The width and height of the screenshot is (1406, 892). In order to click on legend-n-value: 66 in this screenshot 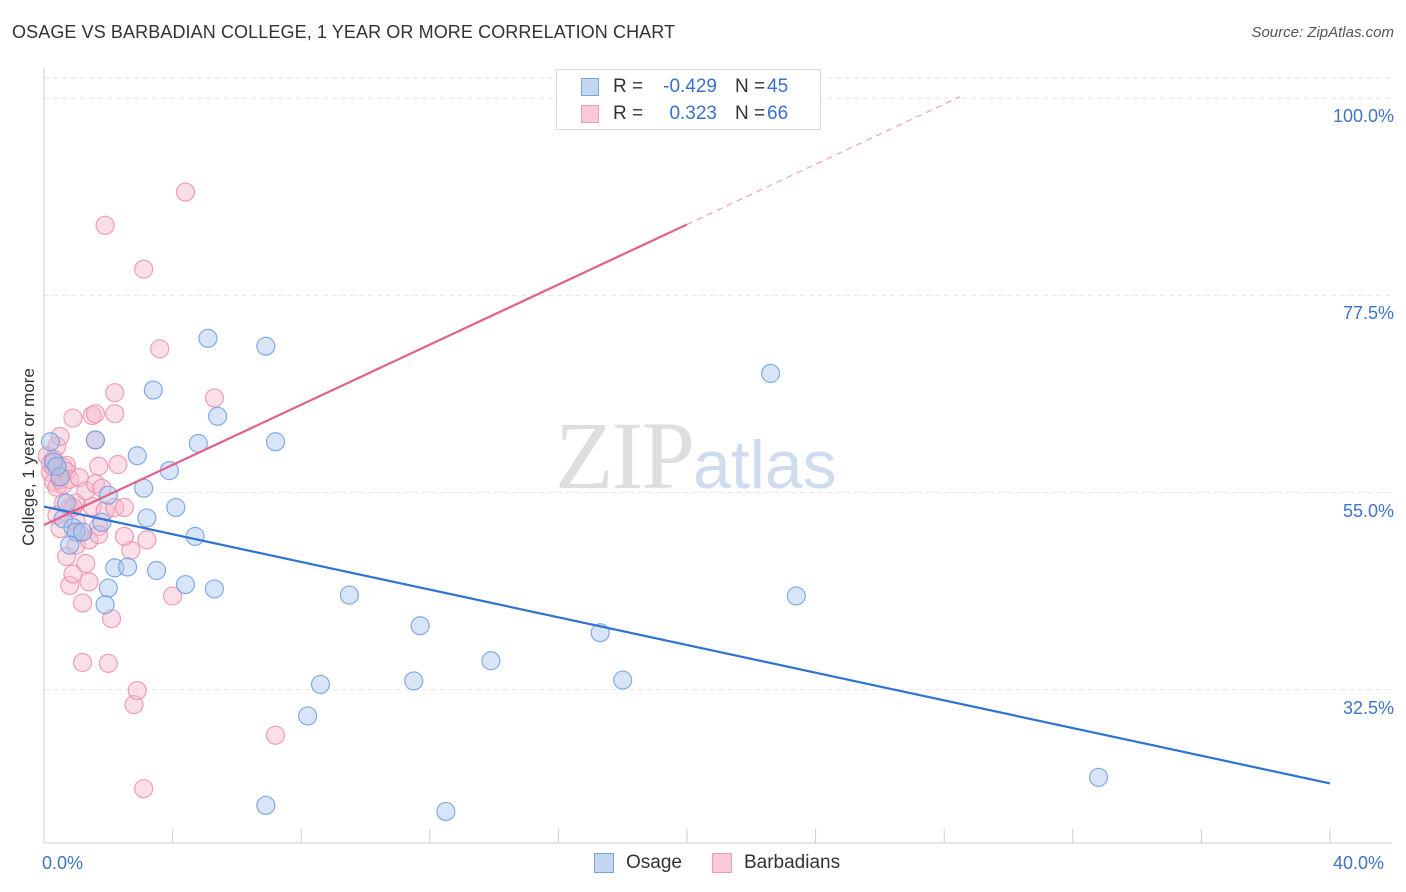, I will do `click(778, 113)`.